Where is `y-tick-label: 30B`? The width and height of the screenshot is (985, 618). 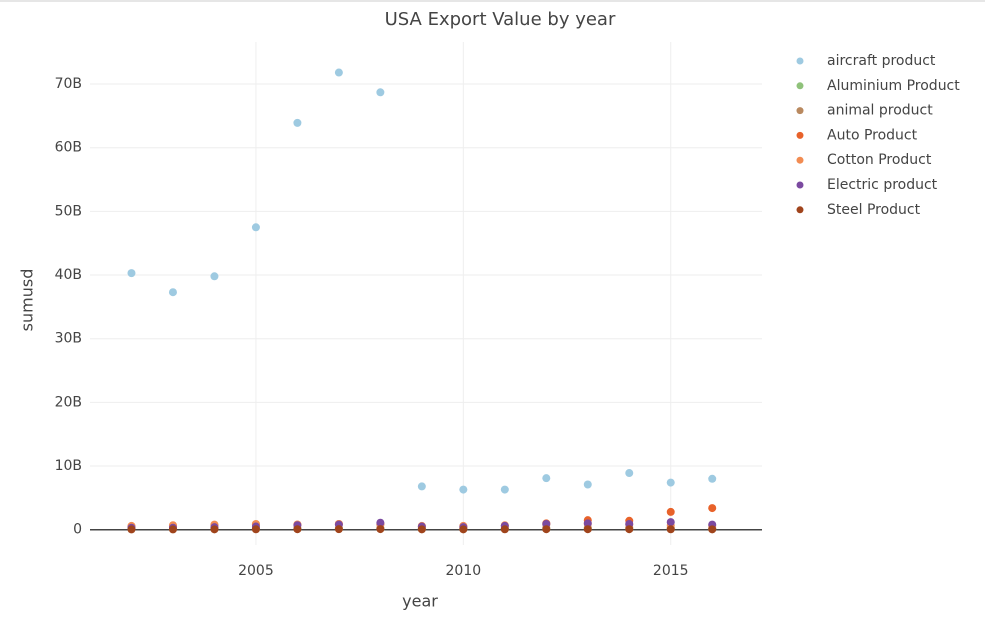 y-tick-label: 30B is located at coordinates (68, 339).